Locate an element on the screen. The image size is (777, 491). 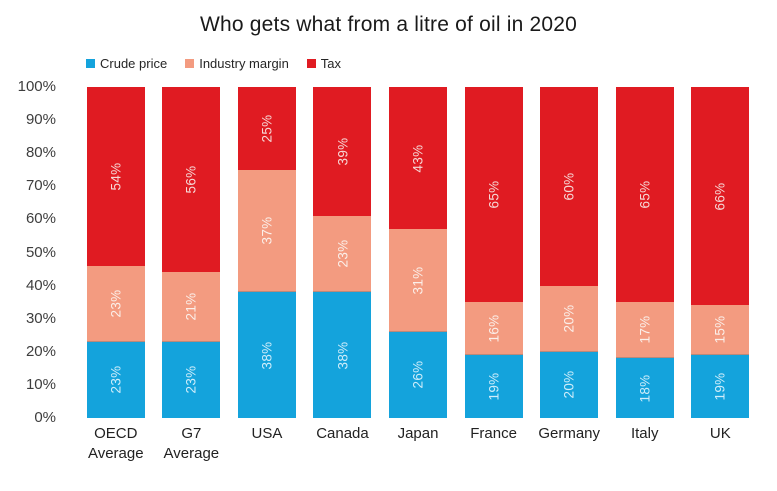
legend-item-tax: Tax is located at coordinates (324, 63).